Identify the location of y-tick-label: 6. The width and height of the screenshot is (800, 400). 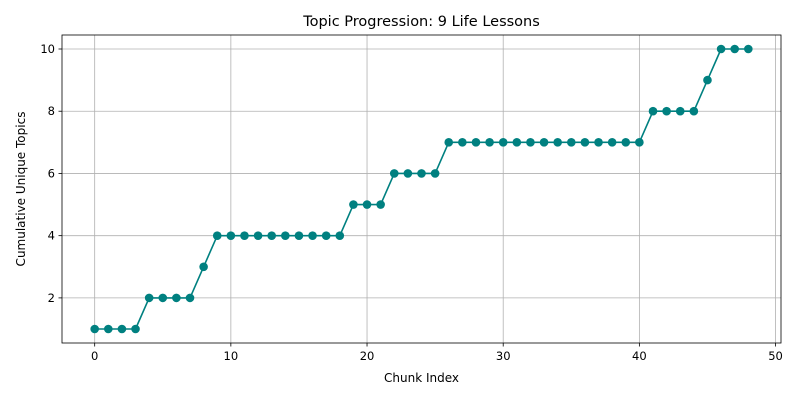
(51, 173).